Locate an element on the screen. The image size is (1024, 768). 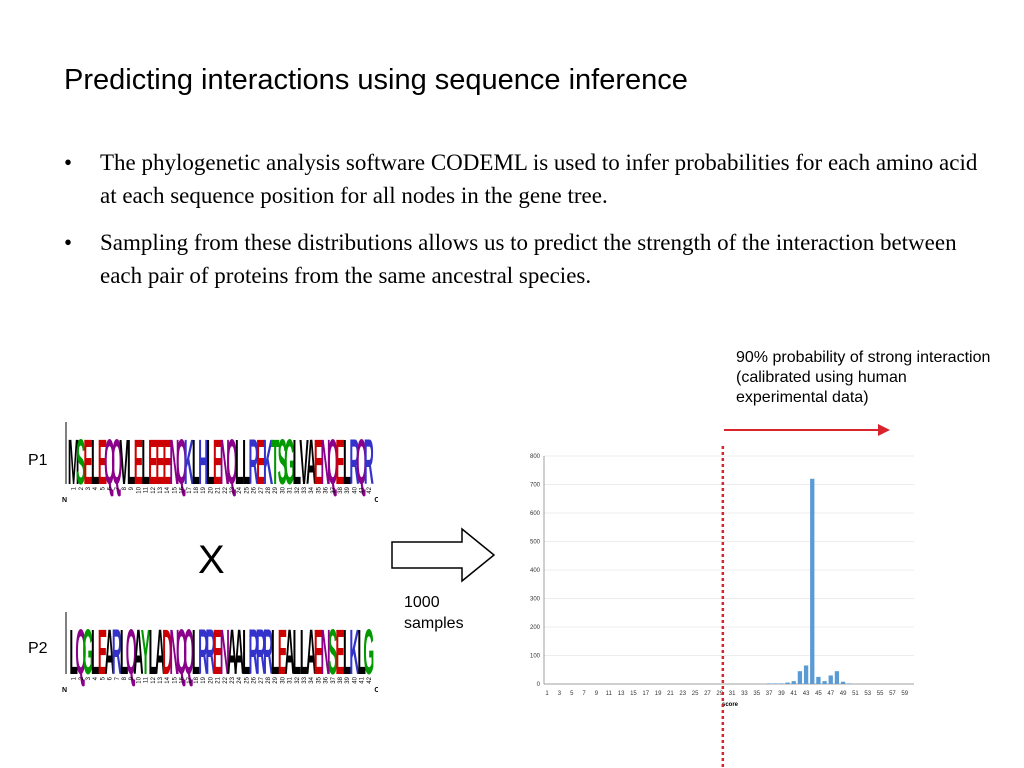
p2-label: P2 is located at coordinates (38, 648).